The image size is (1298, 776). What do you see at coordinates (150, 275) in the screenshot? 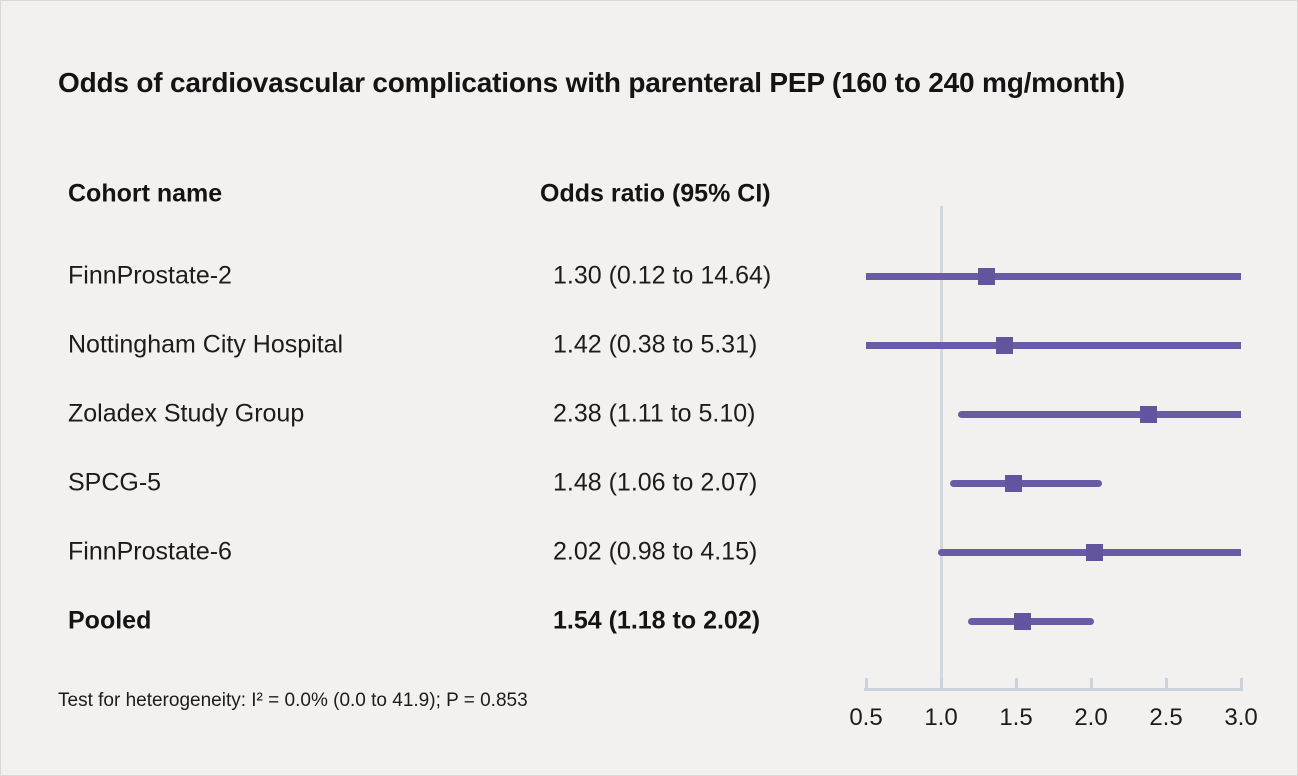
I see `cohort-name: FinnProstate-2` at bounding box center [150, 275].